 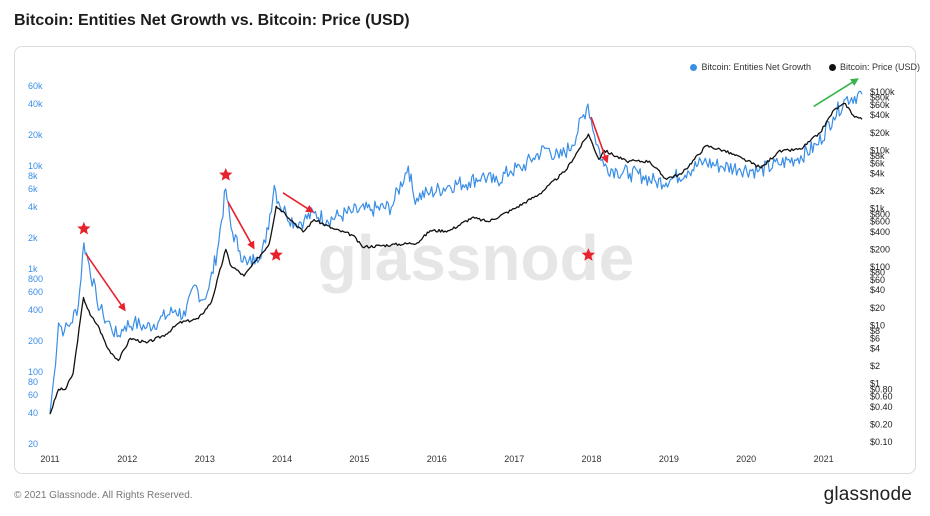 What do you see at coordinates (881, 442) in the screenshot?
I see `y-right-tick-label: $0.10` at bounding box center [881, 442].